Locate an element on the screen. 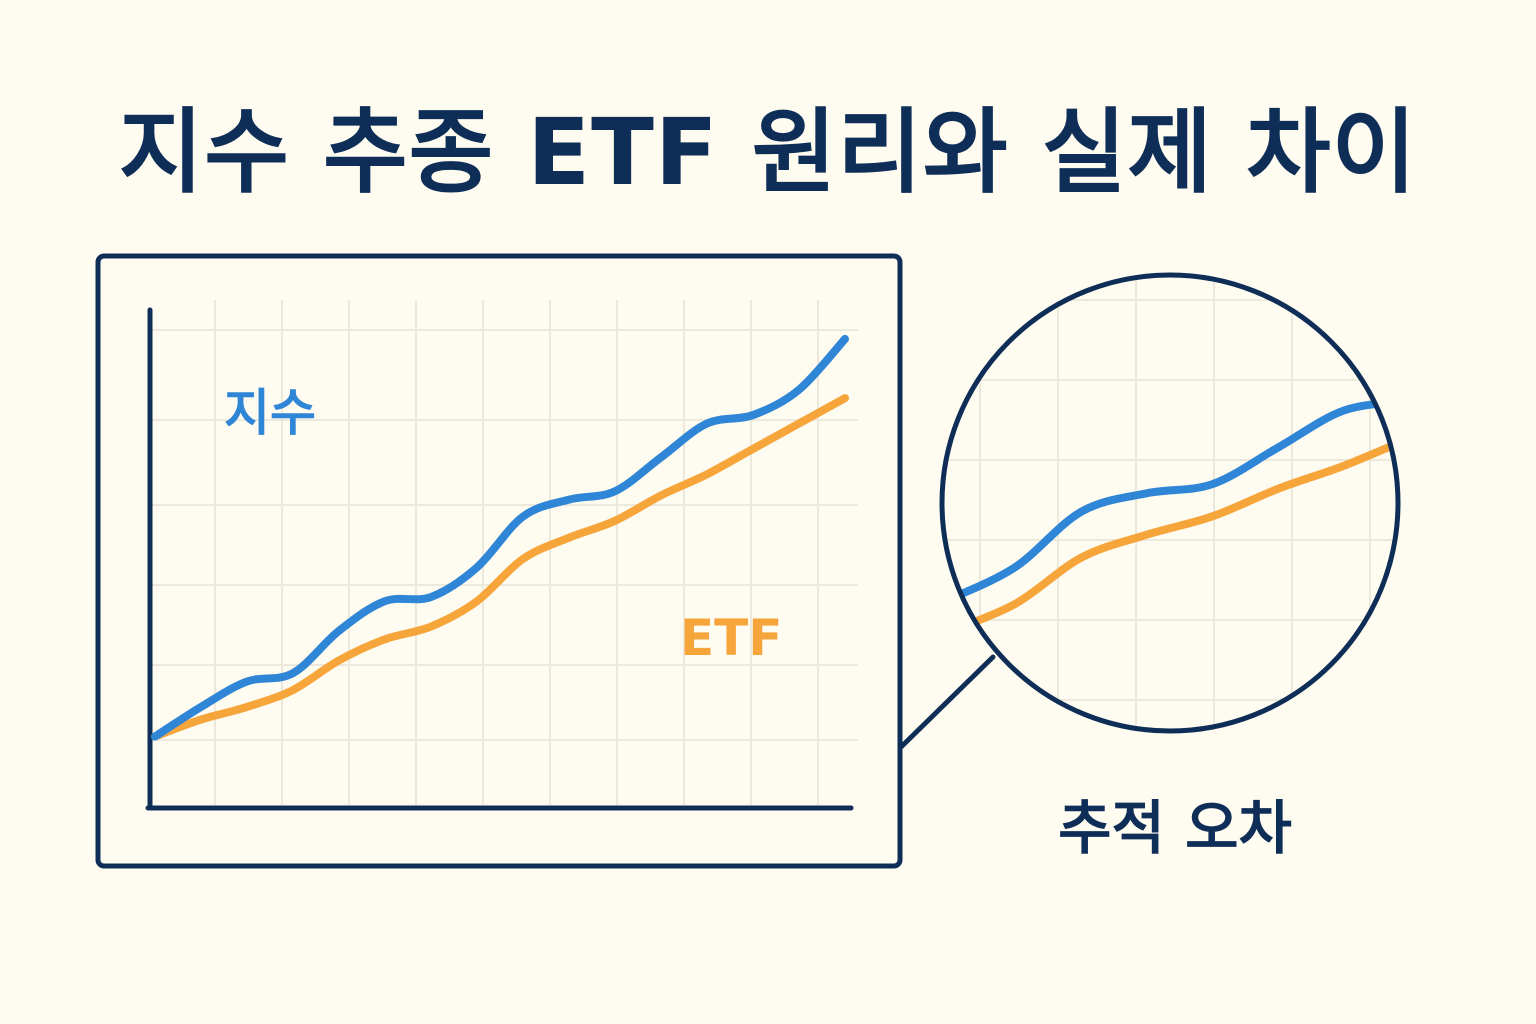 The width and height of the screenshot is (1536, 1024). page-title: 지수 추종 ETF 원리와 실제 차이 is located at coordinates (768, 152).